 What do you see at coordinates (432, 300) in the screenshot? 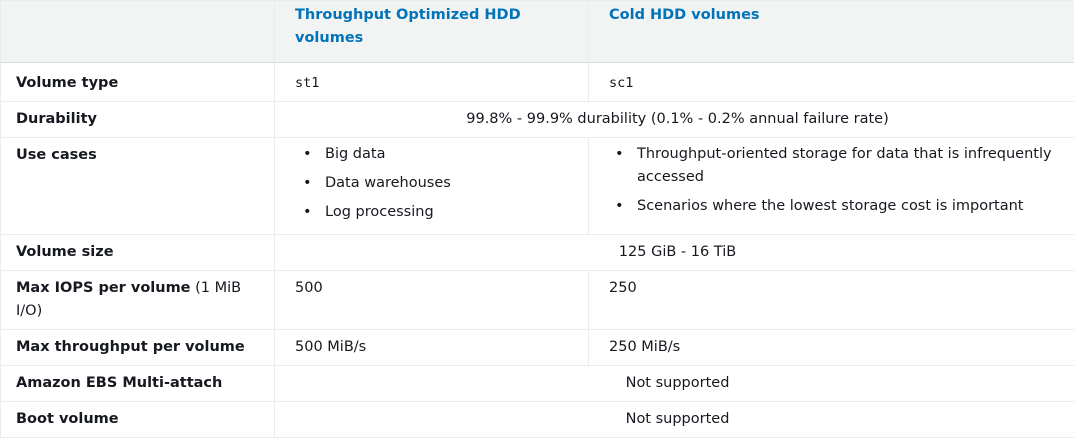
I see `st1-max-iops: 500` at bounding box center [432, 300].